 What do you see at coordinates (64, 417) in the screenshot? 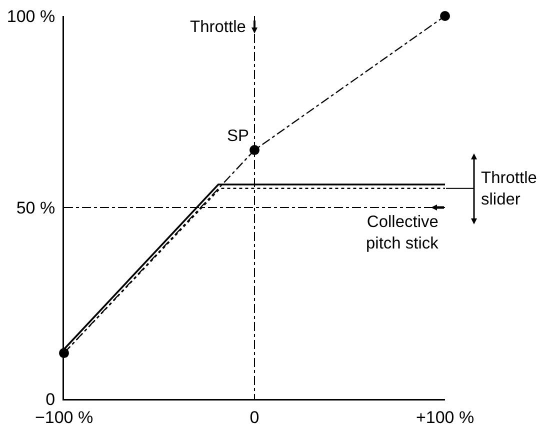
I see `x-tick-label: −100 %` at bounding box center [64, 417].